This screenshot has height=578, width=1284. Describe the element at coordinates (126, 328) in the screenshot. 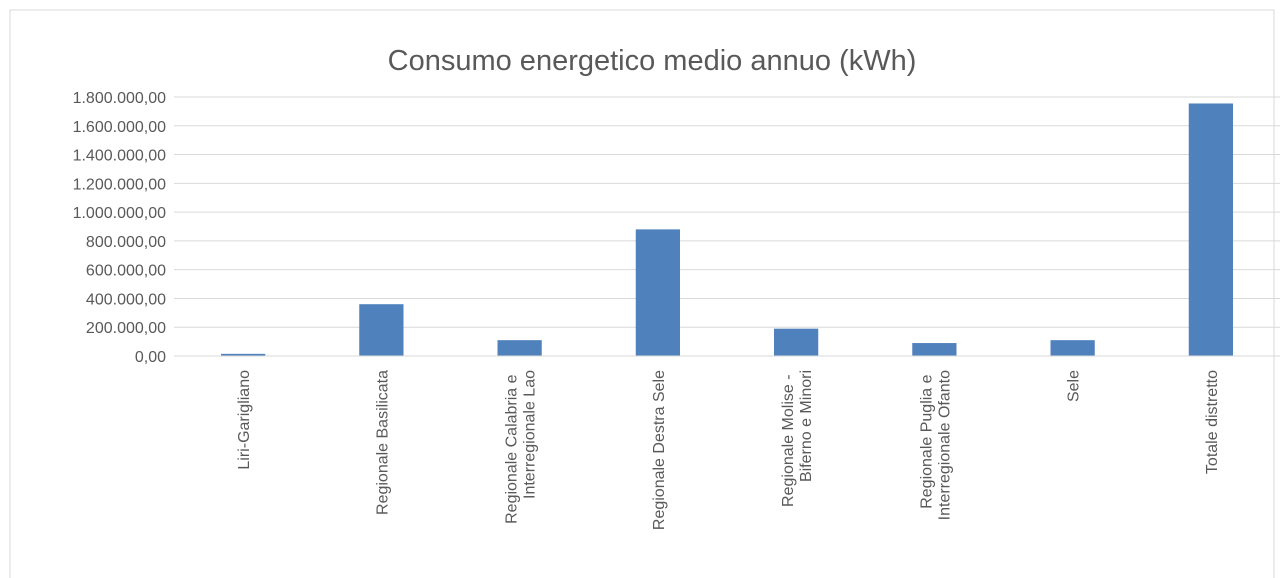

I see `y-tick-label: 200.000,00` at that location.